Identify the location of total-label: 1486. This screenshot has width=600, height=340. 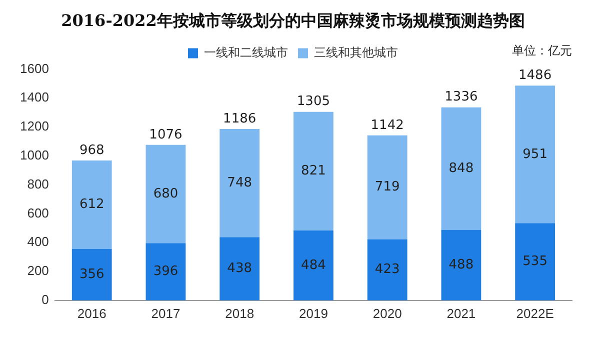
(535, 76).